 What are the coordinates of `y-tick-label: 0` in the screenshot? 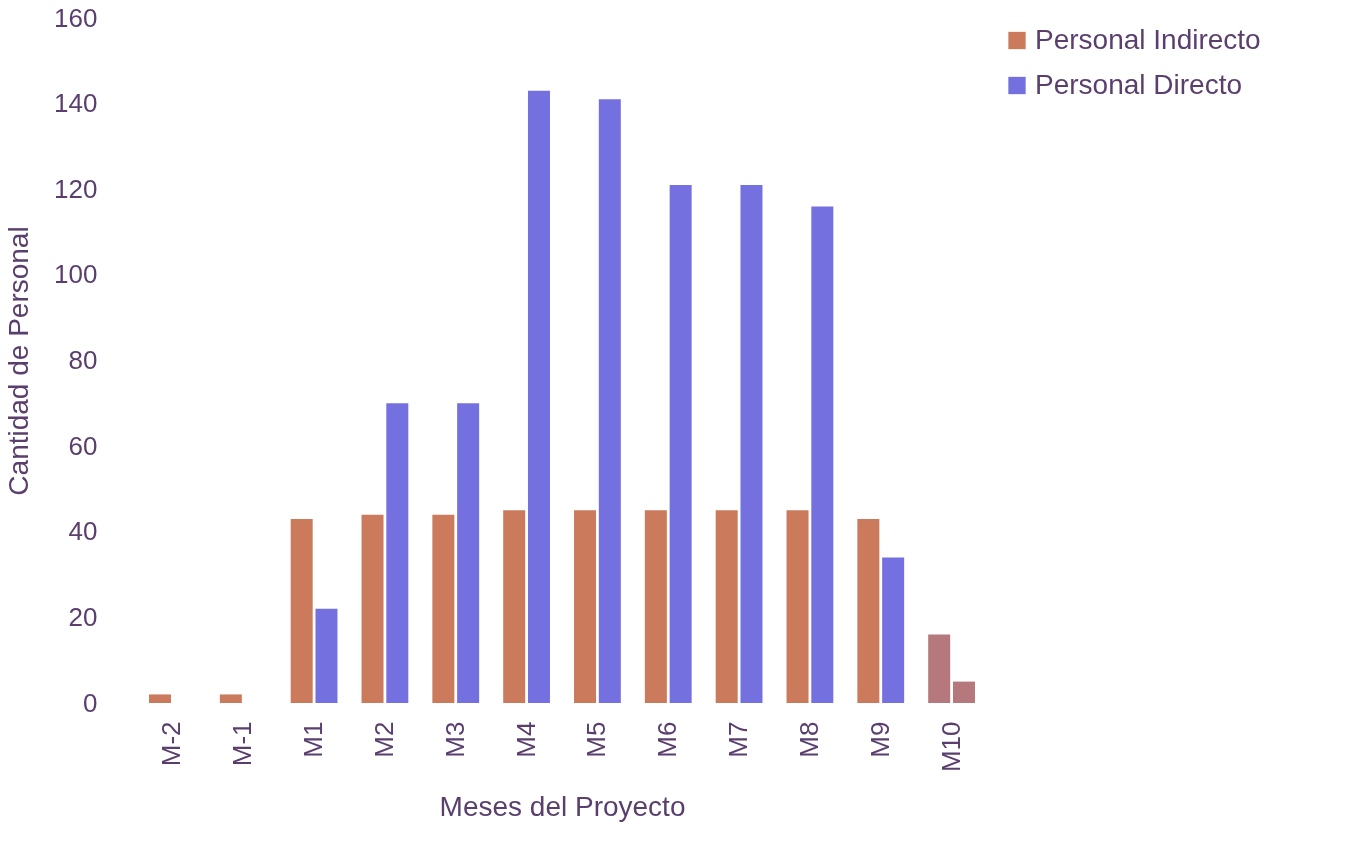 It's located at (90, 702).